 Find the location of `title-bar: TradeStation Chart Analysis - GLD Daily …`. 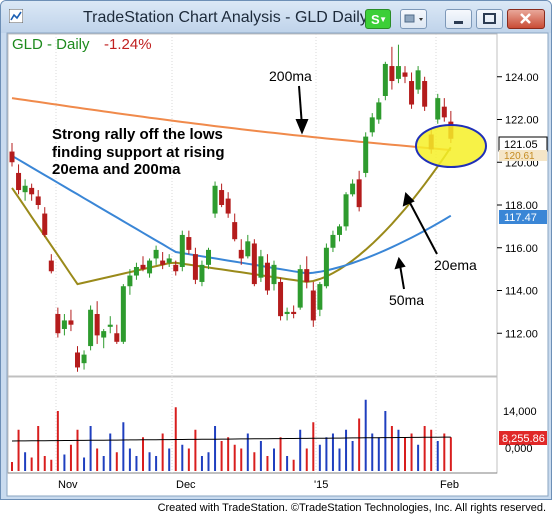

title-bar: TradeStation Chart Analysis - GLD Daily … is located at coordinates (276, 17).